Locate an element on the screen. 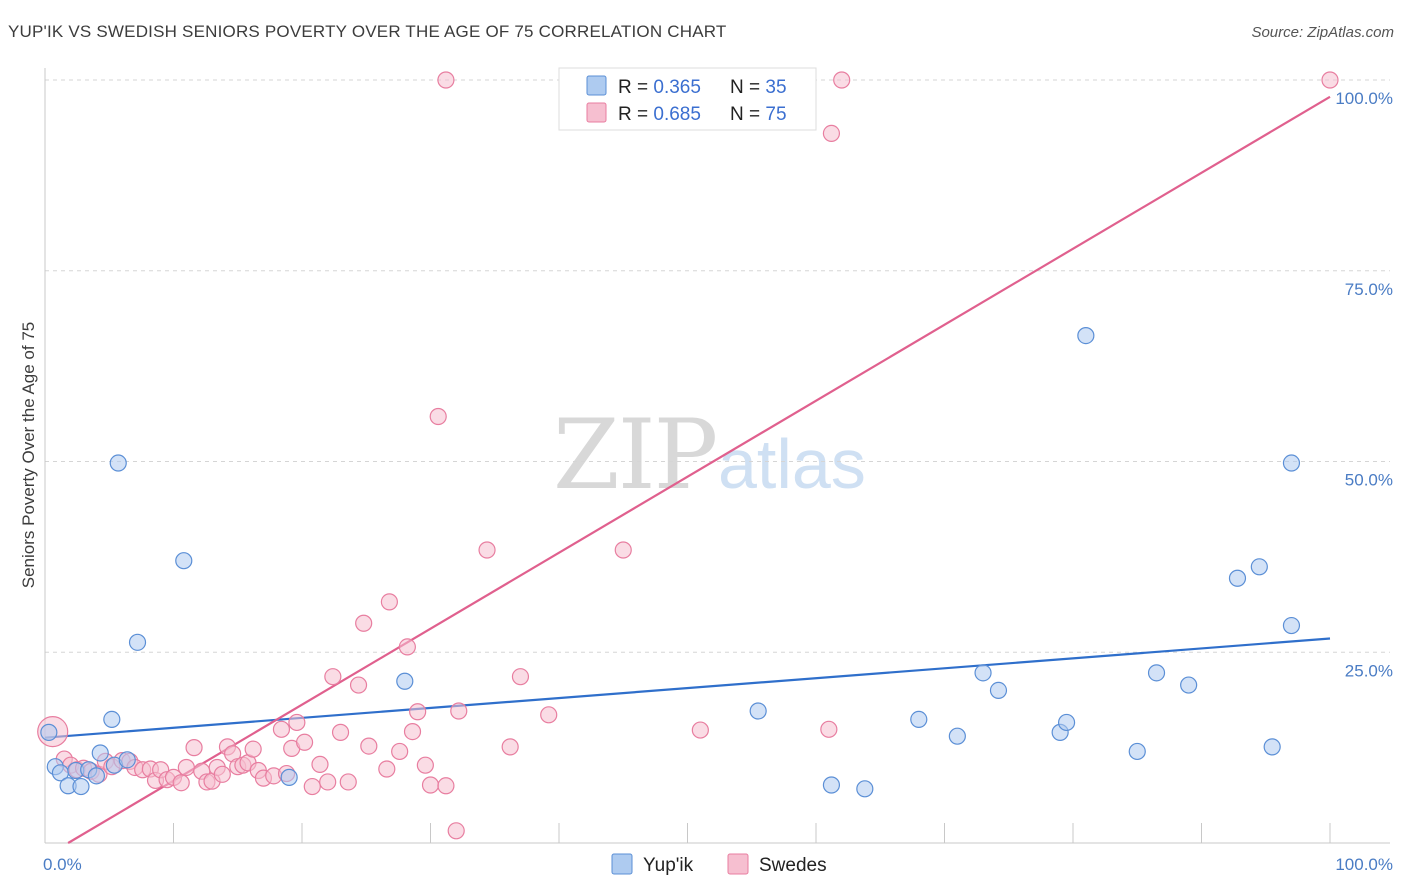  legend-n-swedes: N = 75 is located at coordinates (758, 114).